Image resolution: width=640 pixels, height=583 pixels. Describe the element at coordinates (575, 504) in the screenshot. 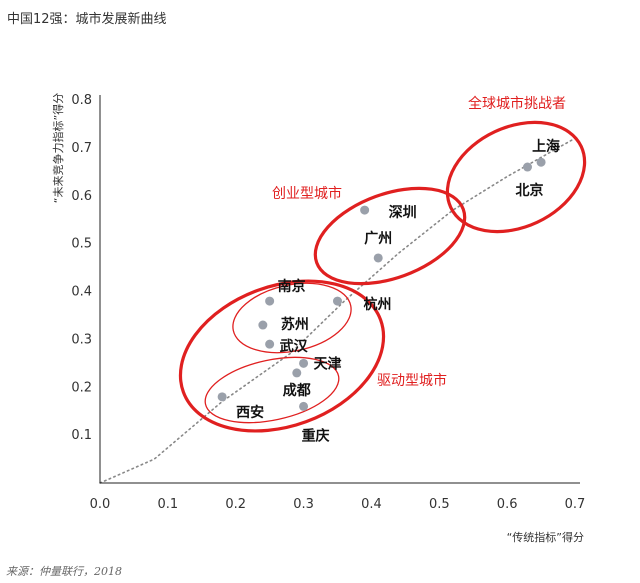

I see `x-tick-label: 0.7` at that location.